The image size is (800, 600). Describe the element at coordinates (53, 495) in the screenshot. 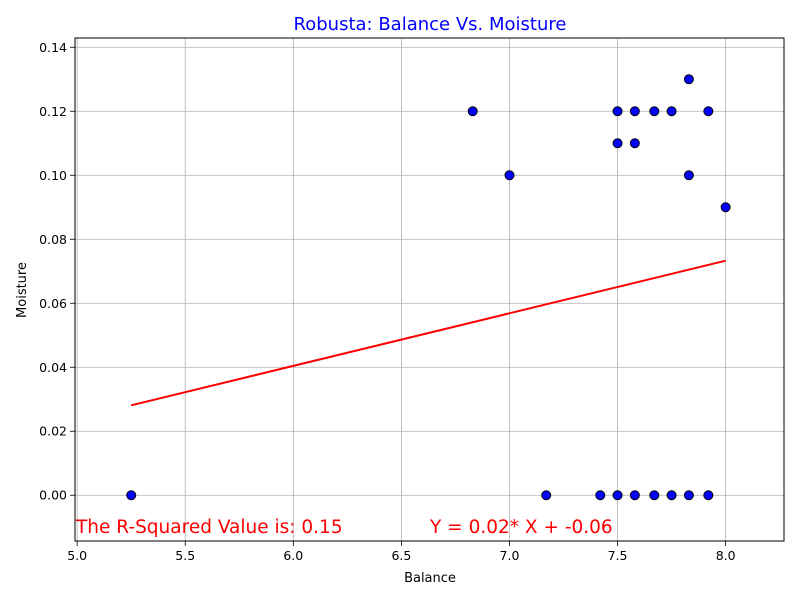

I see `y-tick-label: 0.00` at that location.